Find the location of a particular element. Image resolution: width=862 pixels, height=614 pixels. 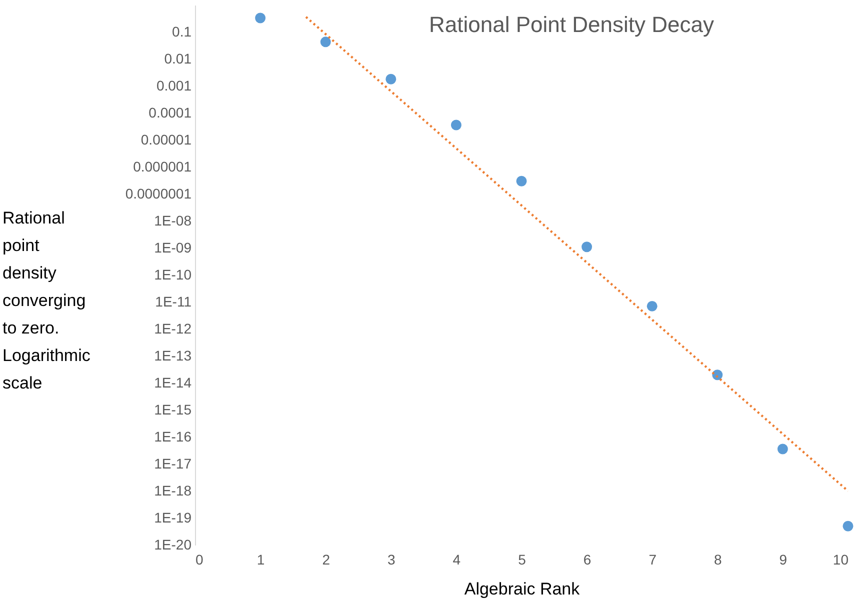

y-tick-label: 1E-12 is located at coordinates (173, 328).